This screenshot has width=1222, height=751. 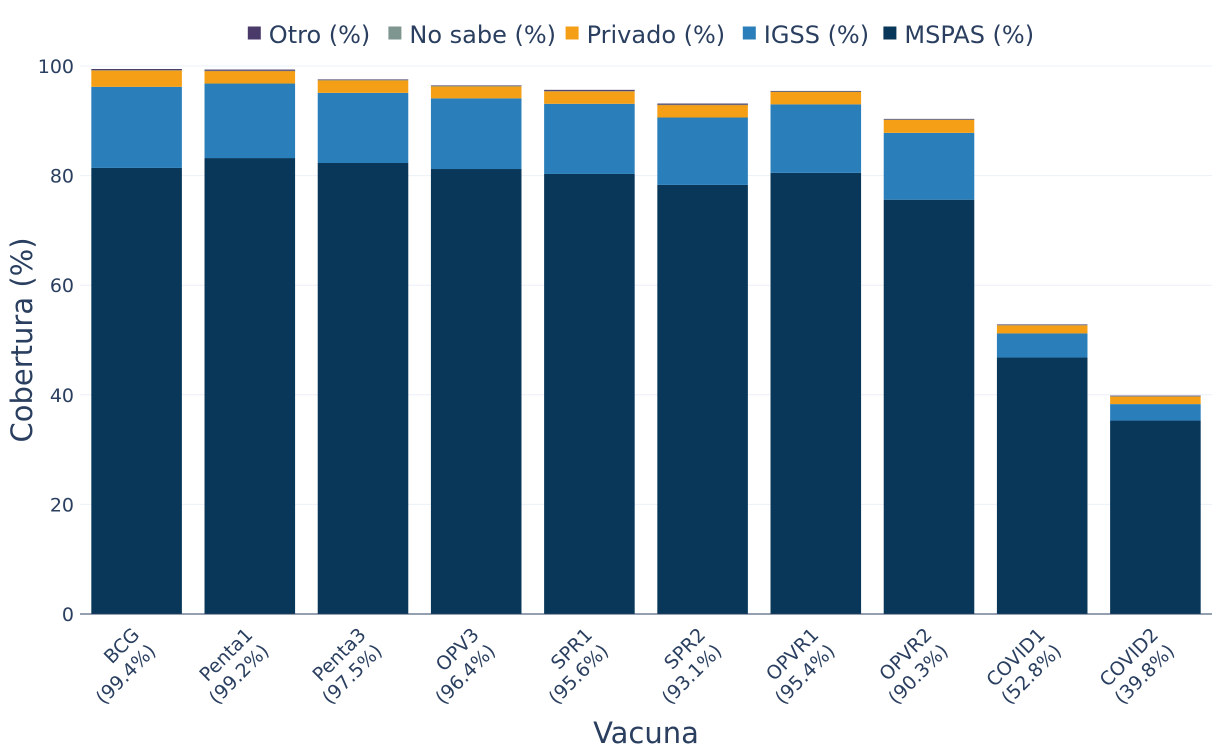 I want to click on bar-segment-mspas-bcg, so click(x=136, y=391).